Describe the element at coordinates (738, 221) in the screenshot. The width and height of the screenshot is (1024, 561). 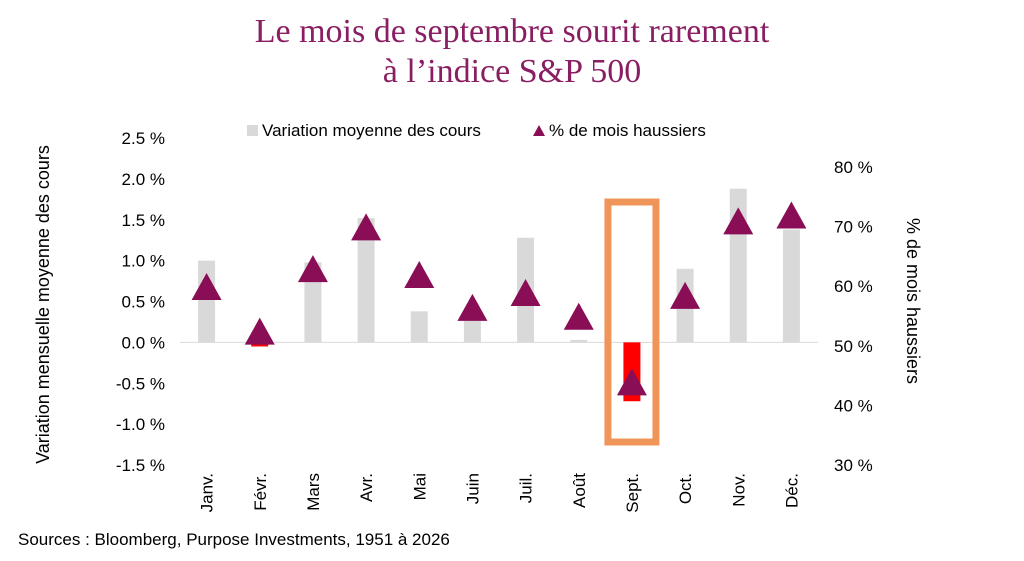
I see `marker-Nov.` at that location.